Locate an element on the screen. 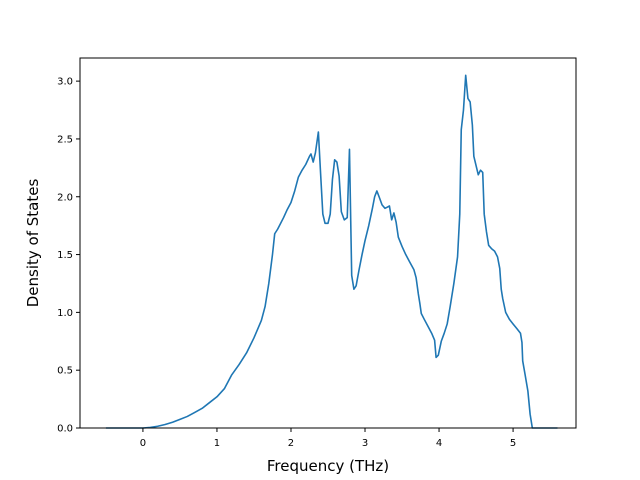 The height and width of the screenshot is (480, 640). y-axis-ticks: 0.0 0.5 1.0 1.5 2.0 2.5 3.0 is located at coordinates (68, 256).